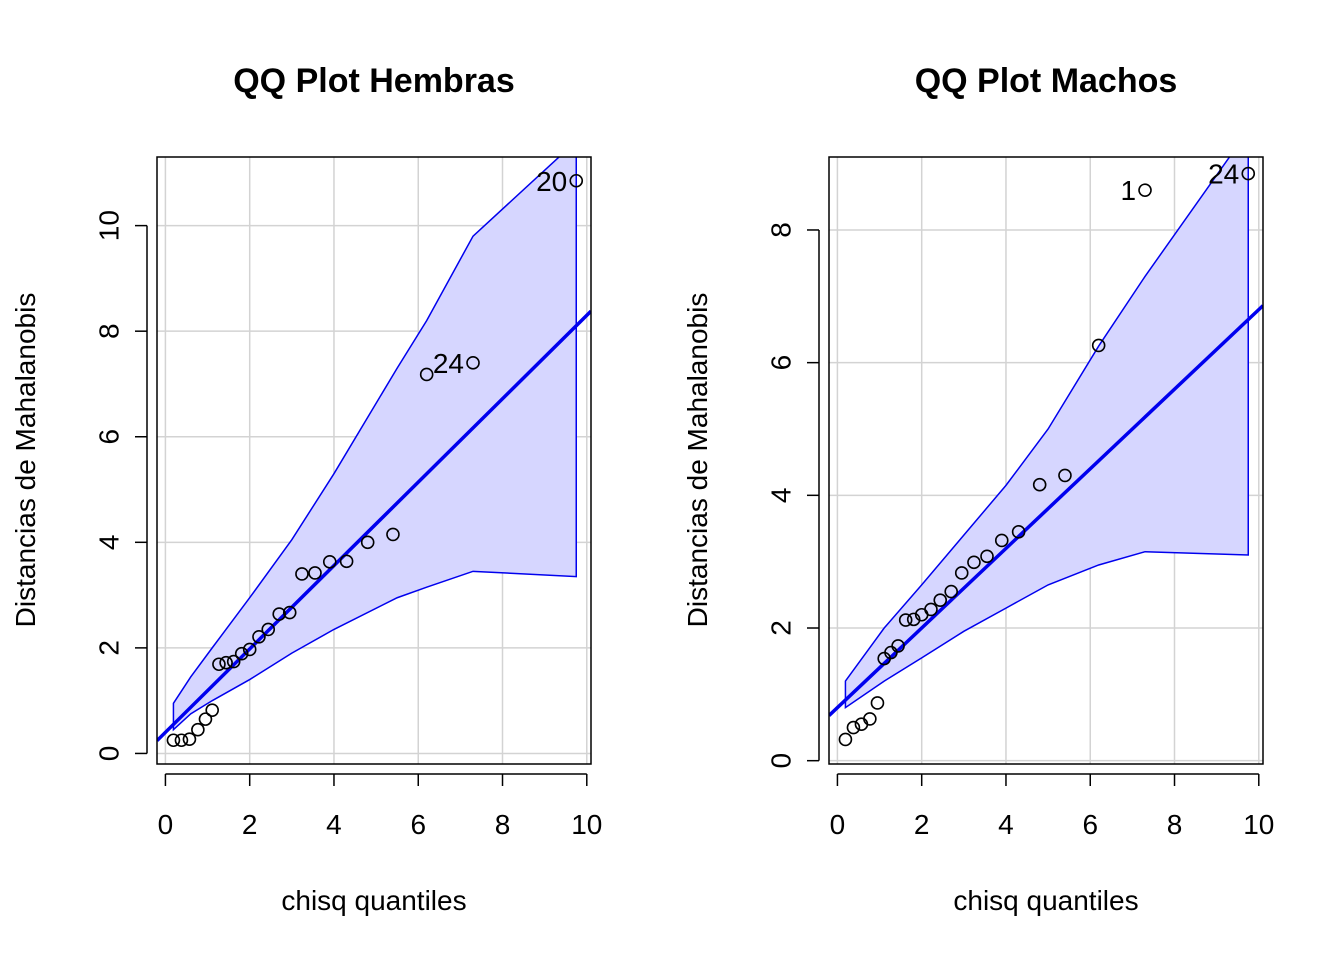 This screenshot has height=960, width=1344. What do you see at coordinates (500, 272) in the screenshot?
I see `point-labels-hembras: 24 20` at bounding box center [500, 272].